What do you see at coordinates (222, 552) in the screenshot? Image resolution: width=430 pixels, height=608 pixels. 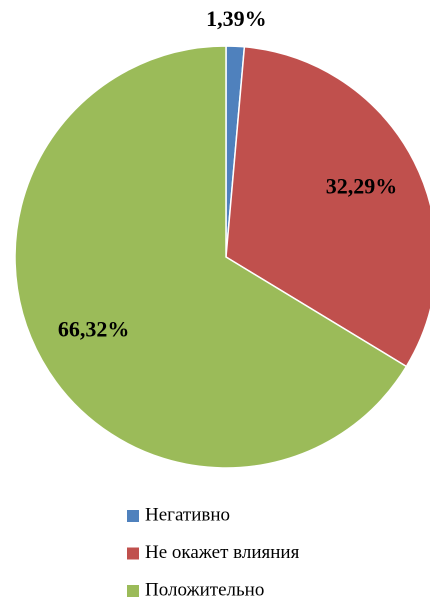 I see `legend-label: Не окажет влияния` at bounding box center [222, 552].